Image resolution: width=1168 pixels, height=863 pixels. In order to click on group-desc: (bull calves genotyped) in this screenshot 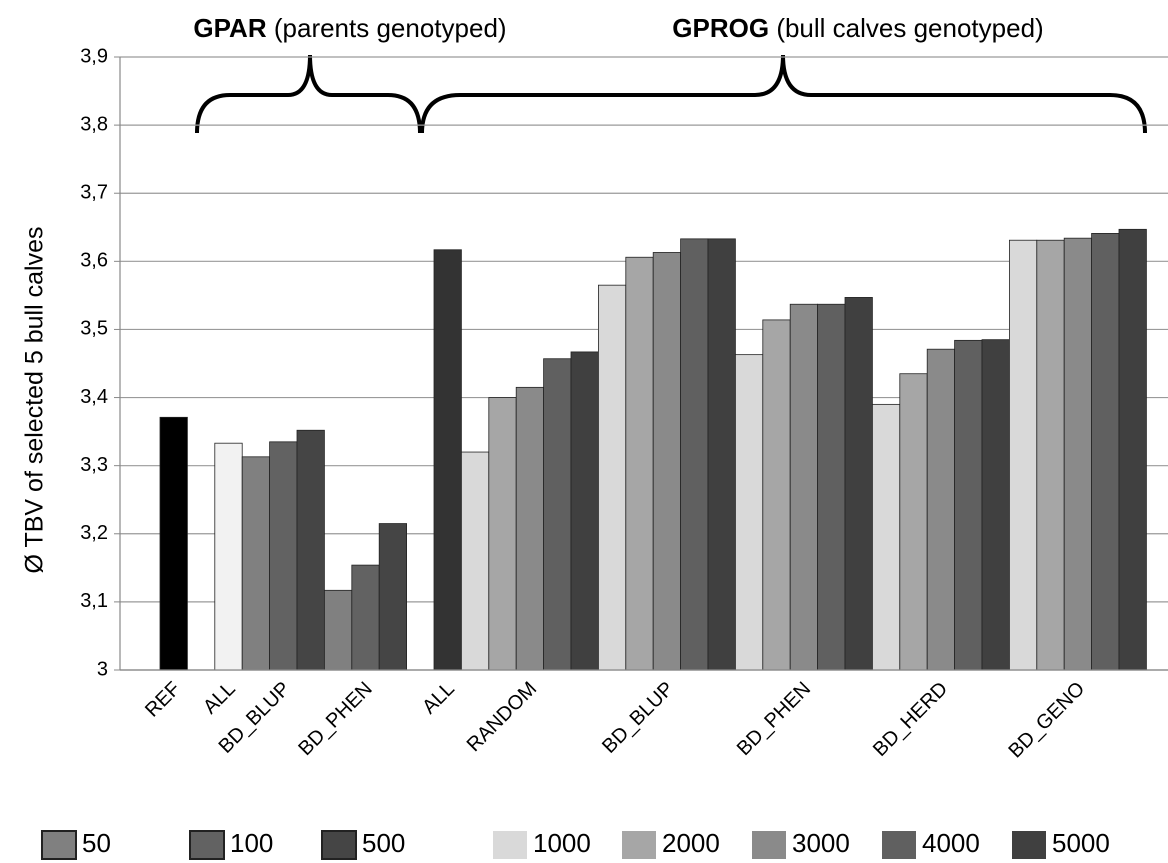, I will do `click(909, 28)`.